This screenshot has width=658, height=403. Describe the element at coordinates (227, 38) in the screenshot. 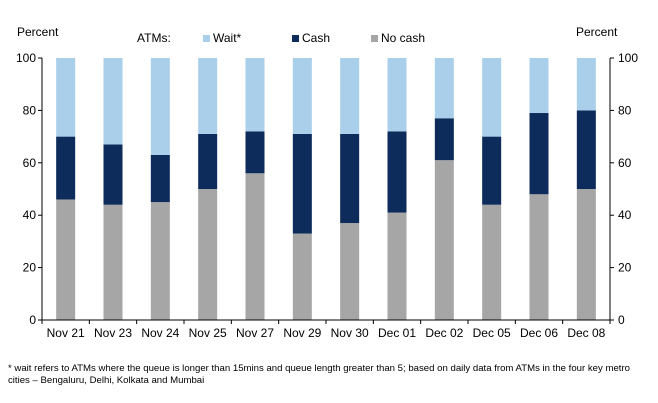

I see `legend-label-wait: Wait*` at that location.